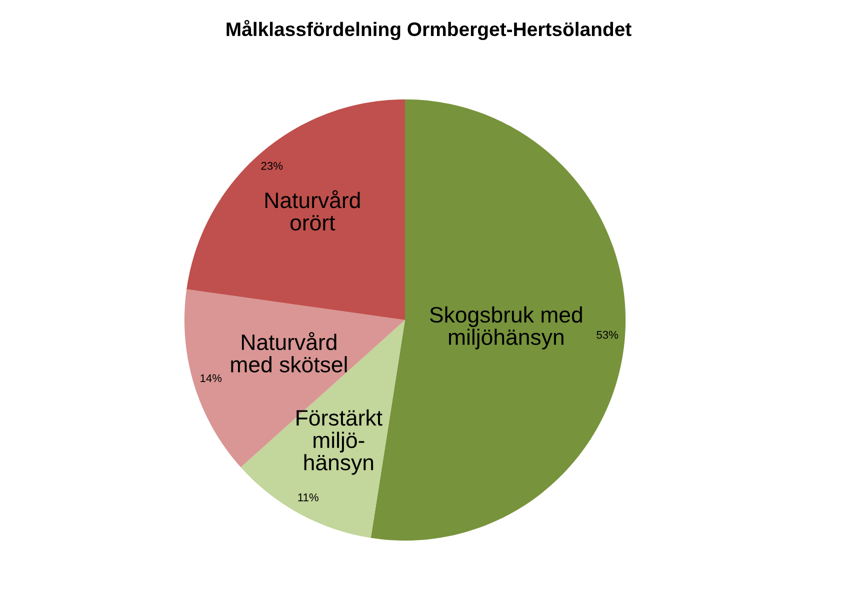 The image size is (857, 600). Describe the element at coordinates (506, 328) in the screenshot. I see `slice-label: Skogsbruk med miljöhänsyn` at that location.